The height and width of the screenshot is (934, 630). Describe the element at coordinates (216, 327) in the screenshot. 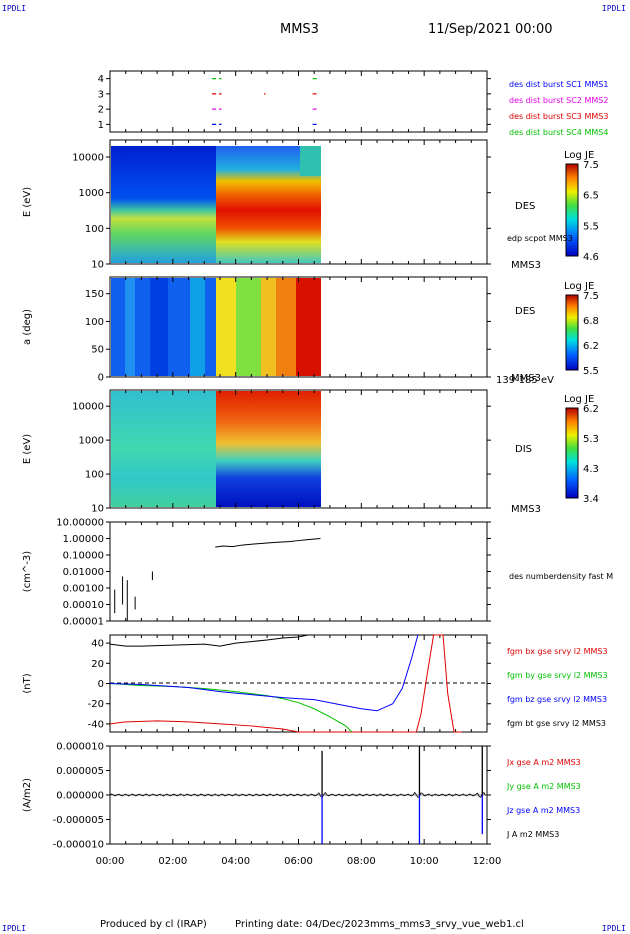

I see `des-pitch-spectrogram` at that location.